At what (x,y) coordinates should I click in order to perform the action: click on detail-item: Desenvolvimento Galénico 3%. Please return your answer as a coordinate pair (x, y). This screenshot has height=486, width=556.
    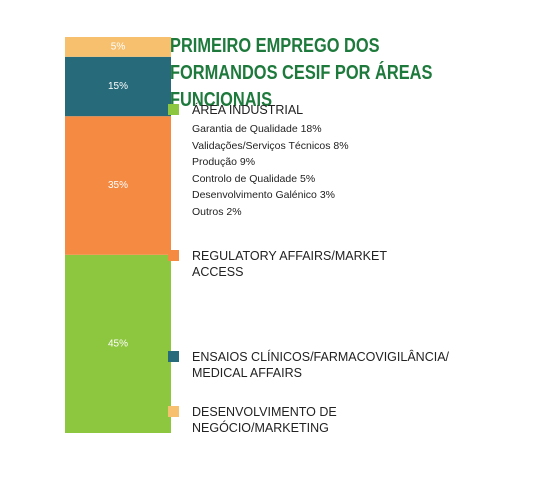
    Looking at the image, I should click on (263, 195).